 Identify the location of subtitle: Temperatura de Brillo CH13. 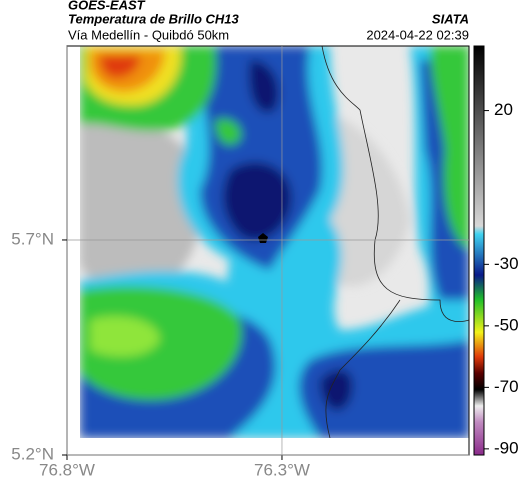
(154, 18).